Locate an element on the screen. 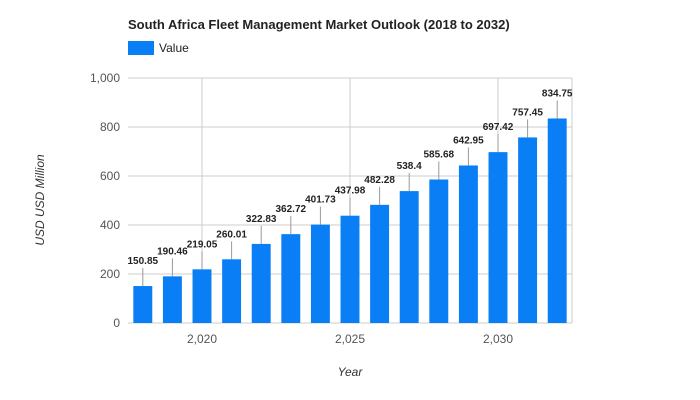 The width and height of the screenshot is (700, 400). data-label: 322.83 is located at coordinates (261, 219).